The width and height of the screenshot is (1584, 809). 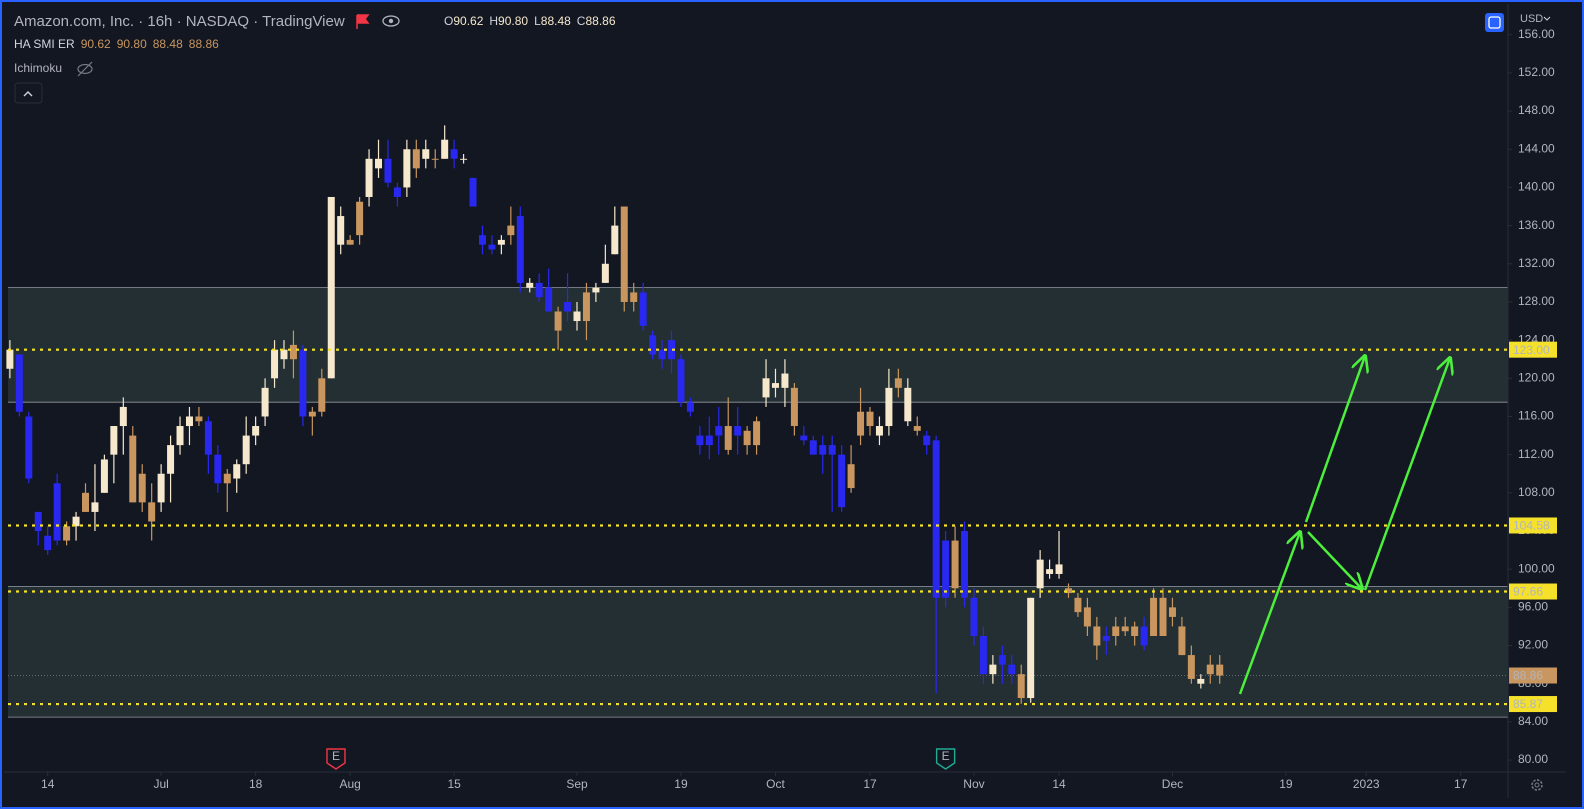 What do you see at coordinates (1537, 785) in the screenshot?
I see `settings-icon` at bounding box center [1537, 785].